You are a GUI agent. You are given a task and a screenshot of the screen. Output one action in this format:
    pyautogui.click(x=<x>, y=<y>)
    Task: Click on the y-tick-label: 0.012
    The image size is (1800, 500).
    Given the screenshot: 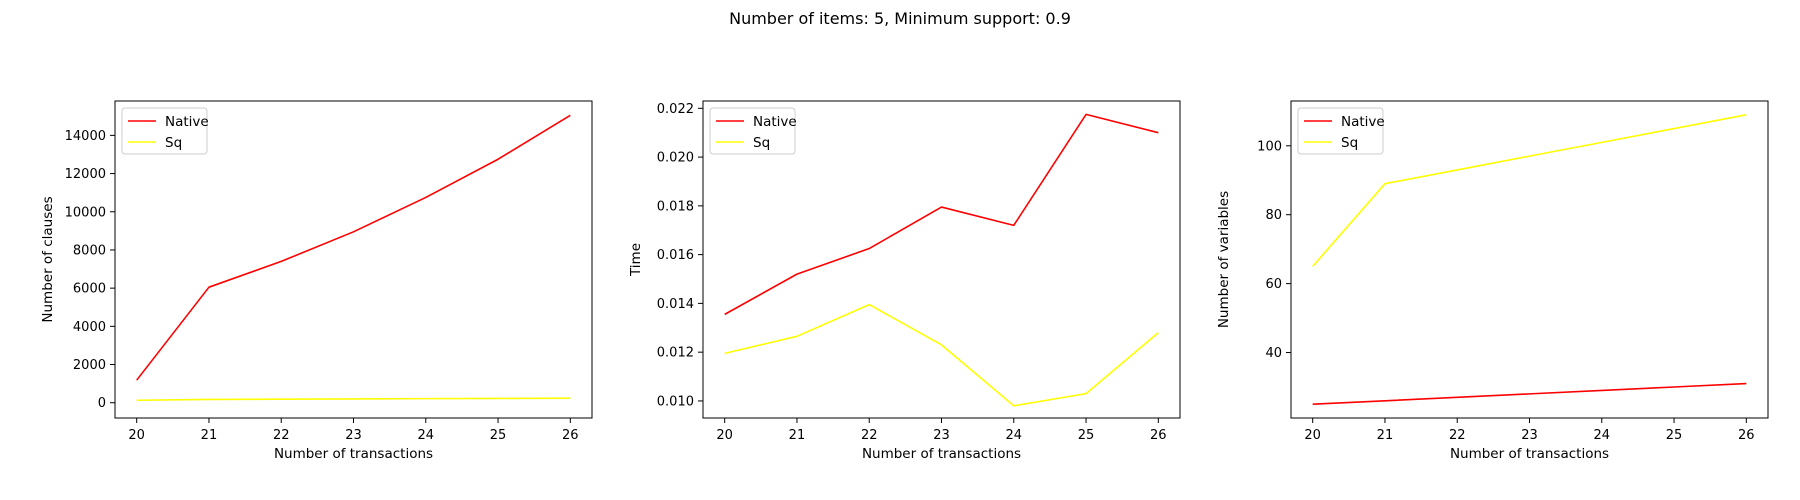 What is the action you would take?
    pyautogui.click(x=675, y=353)
    